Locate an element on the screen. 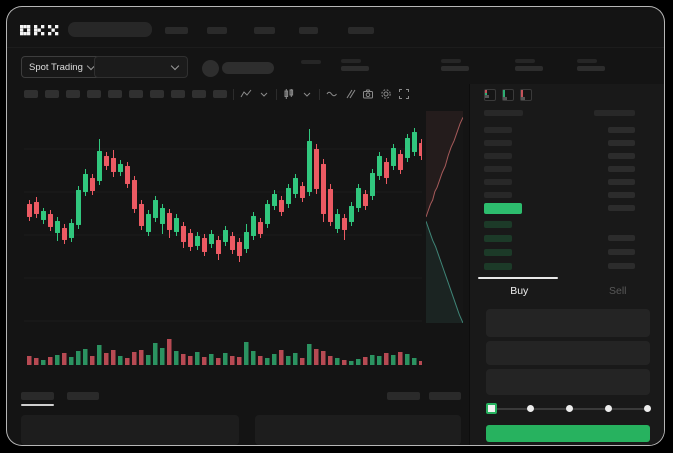 The image size is (673, 453). candle-style-icon is located at coordinates (289, 94).